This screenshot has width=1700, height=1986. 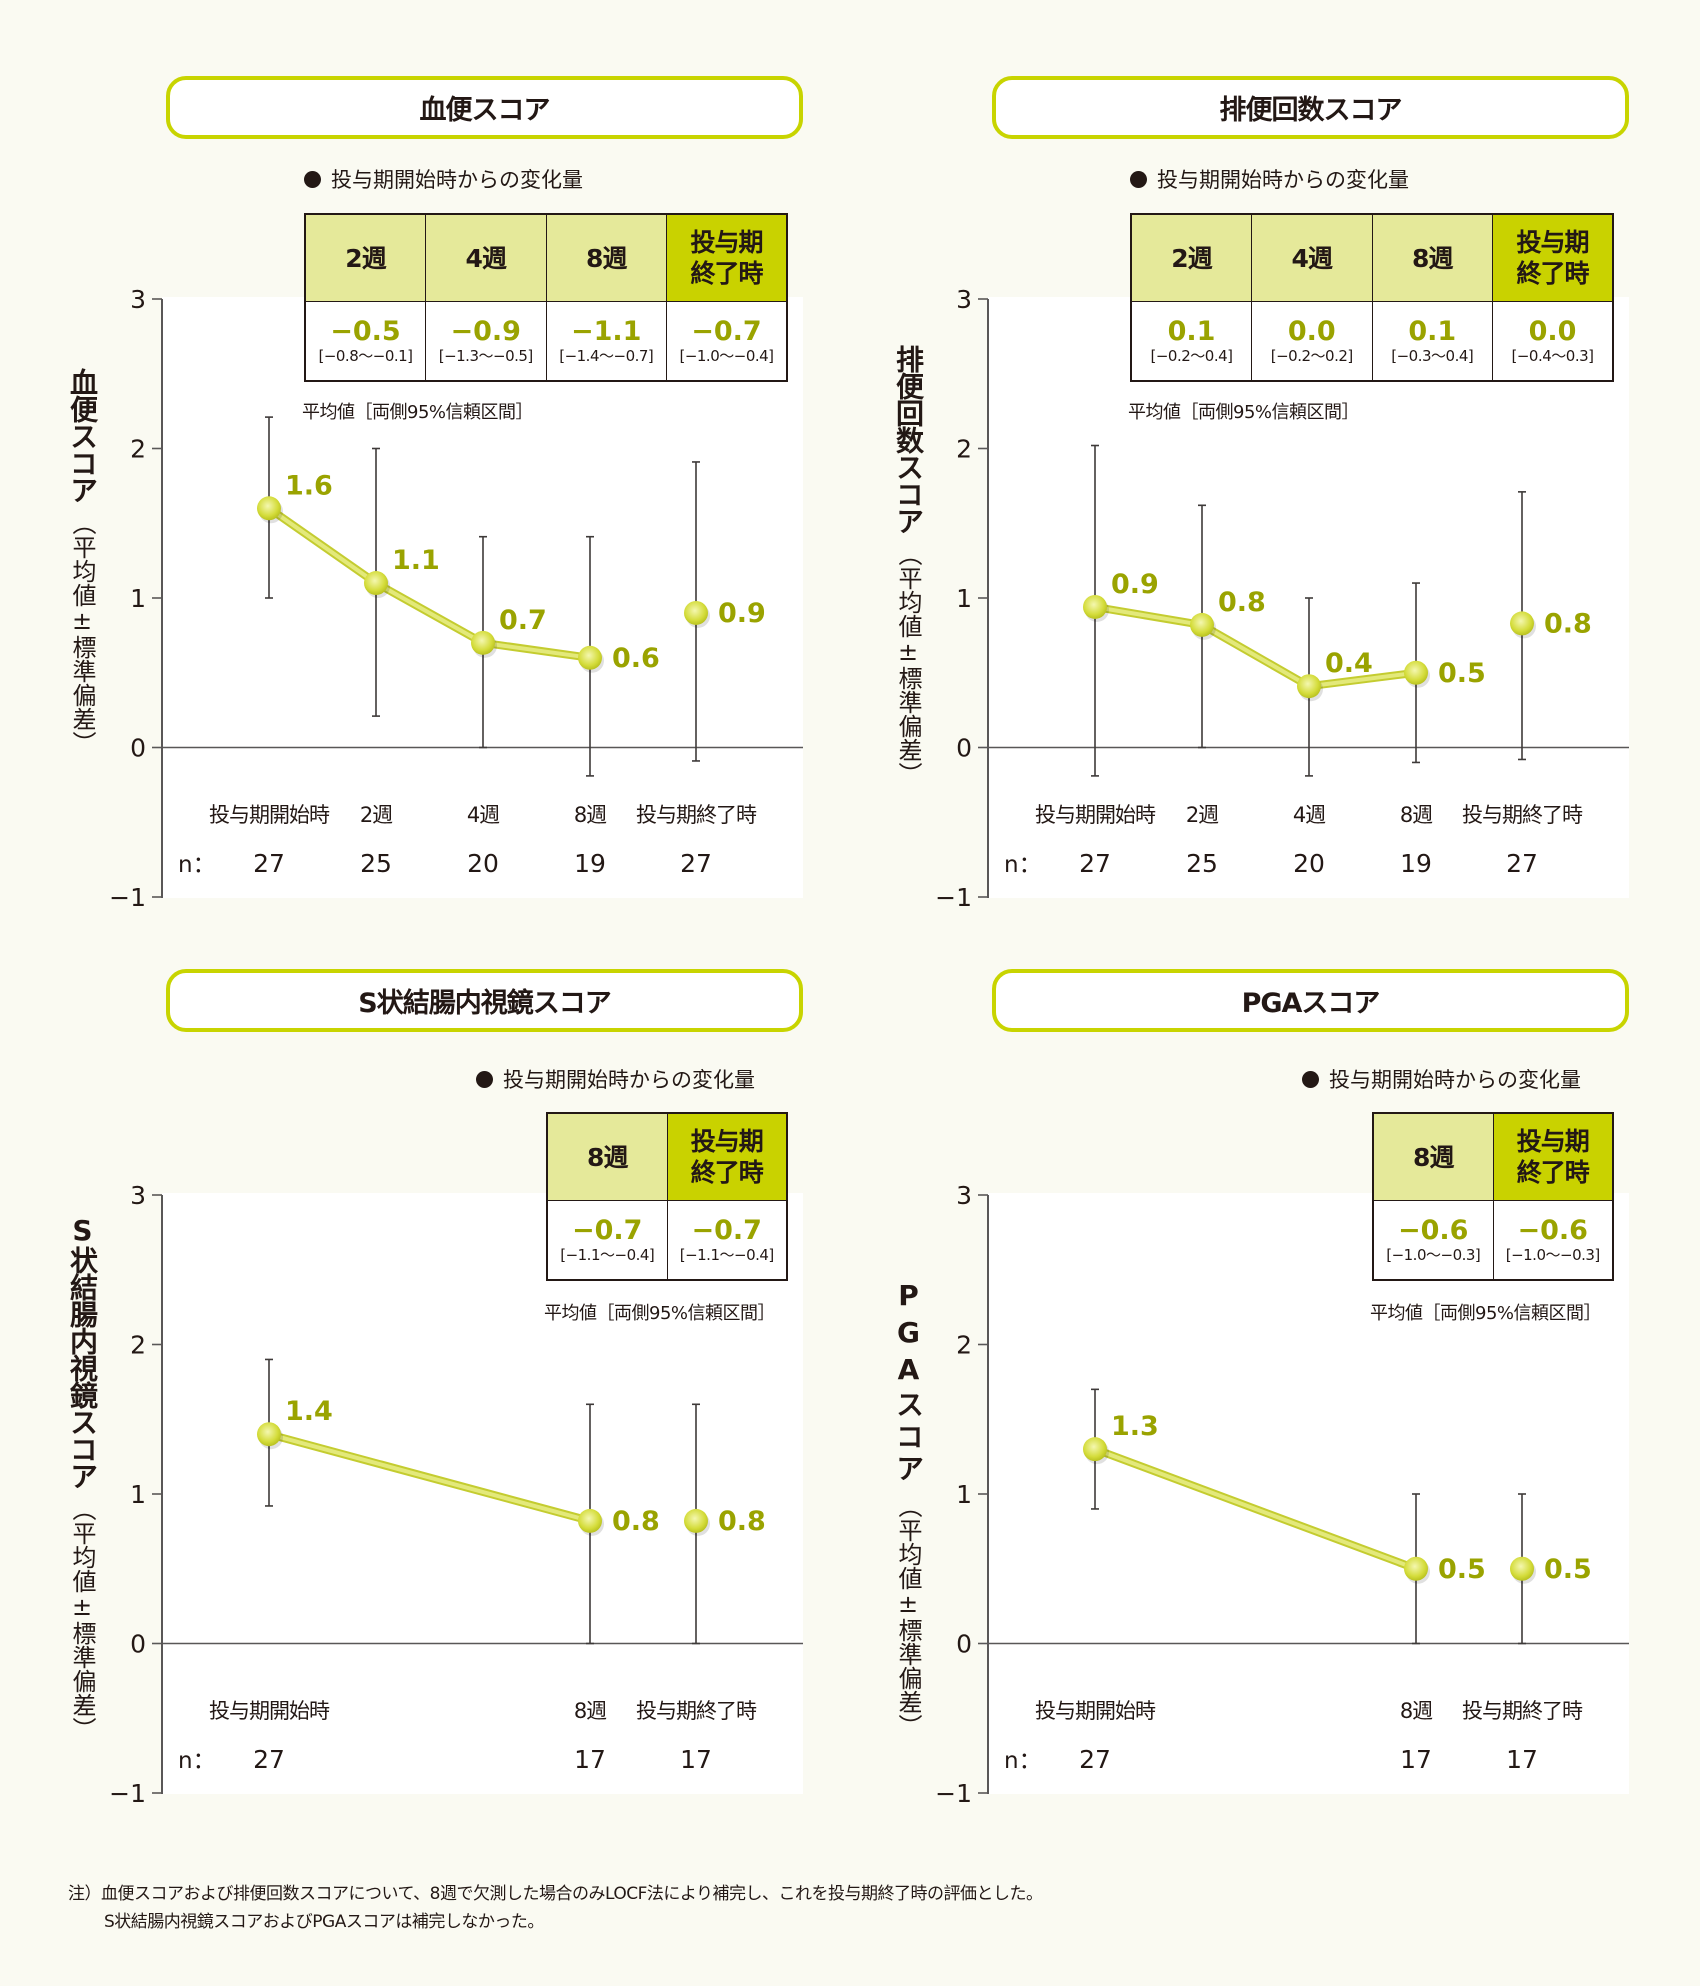 I want to click on n-value: 19, so click(x=1416, y=863).